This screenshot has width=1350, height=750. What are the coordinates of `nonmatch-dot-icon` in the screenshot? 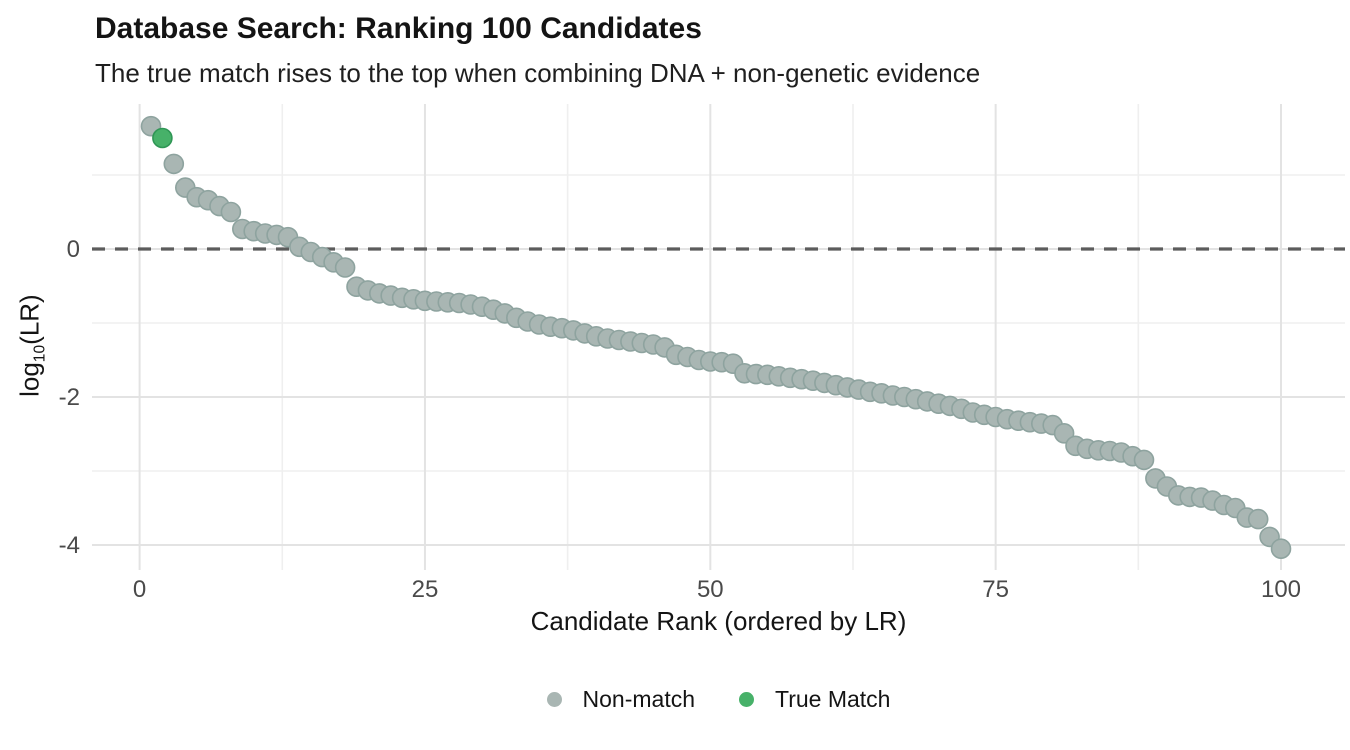 It's located at (554, 699).